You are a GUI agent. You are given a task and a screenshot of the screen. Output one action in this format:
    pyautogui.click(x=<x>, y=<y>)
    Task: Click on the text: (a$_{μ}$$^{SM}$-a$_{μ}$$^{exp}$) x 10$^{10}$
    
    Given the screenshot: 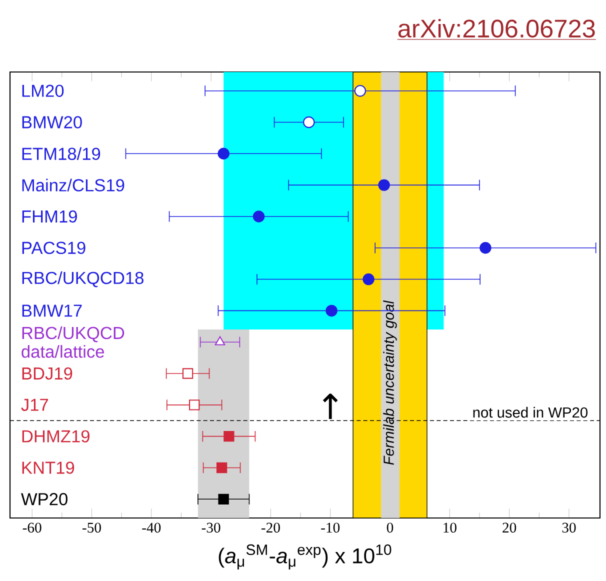 What is the action you would take?
    pyautogui.click(x=305, y=557)
    